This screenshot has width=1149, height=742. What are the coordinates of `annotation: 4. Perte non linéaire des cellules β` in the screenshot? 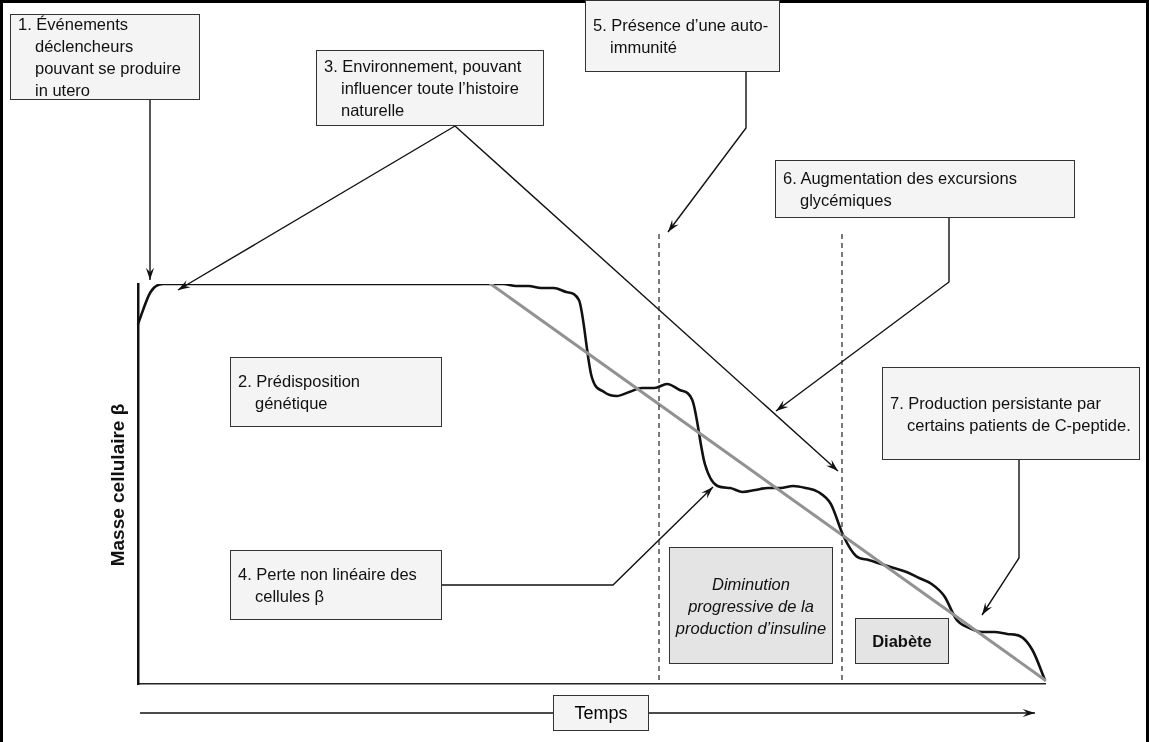 It's located at (327, 585).